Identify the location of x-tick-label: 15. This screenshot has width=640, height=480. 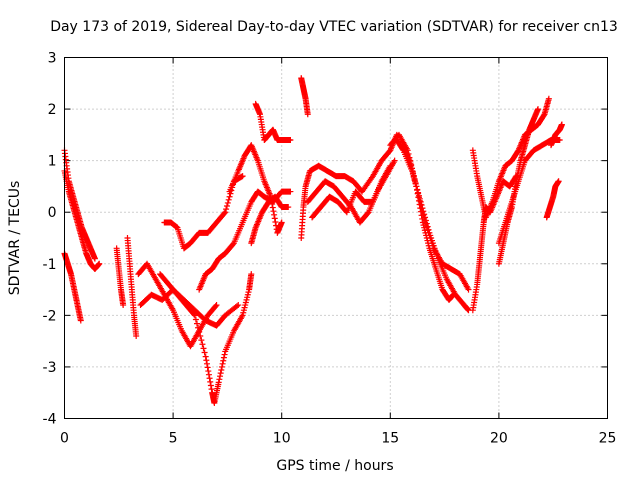
(390, 439).